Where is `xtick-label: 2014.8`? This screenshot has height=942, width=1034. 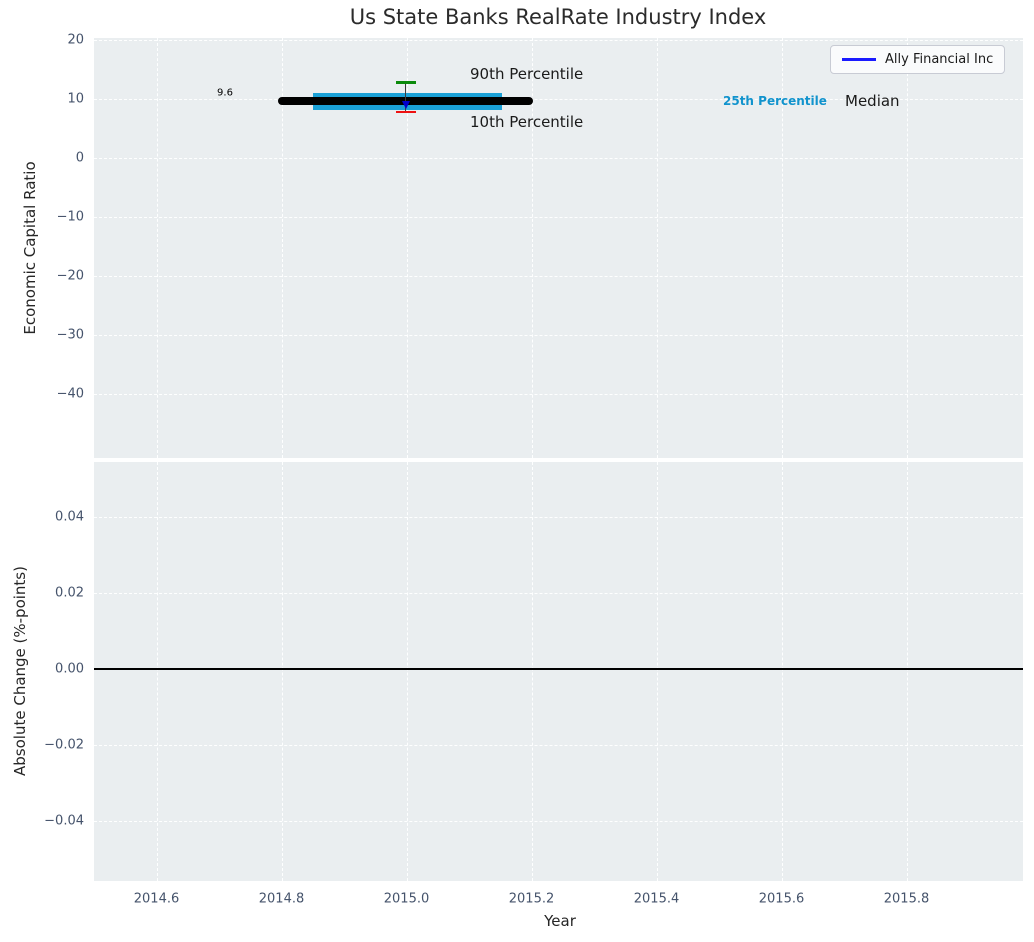
xtick-label: 2014.8 is located at coordinates (281, 899).